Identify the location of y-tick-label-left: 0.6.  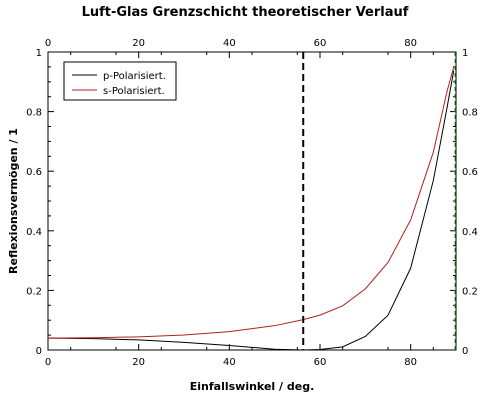
(34, 172).